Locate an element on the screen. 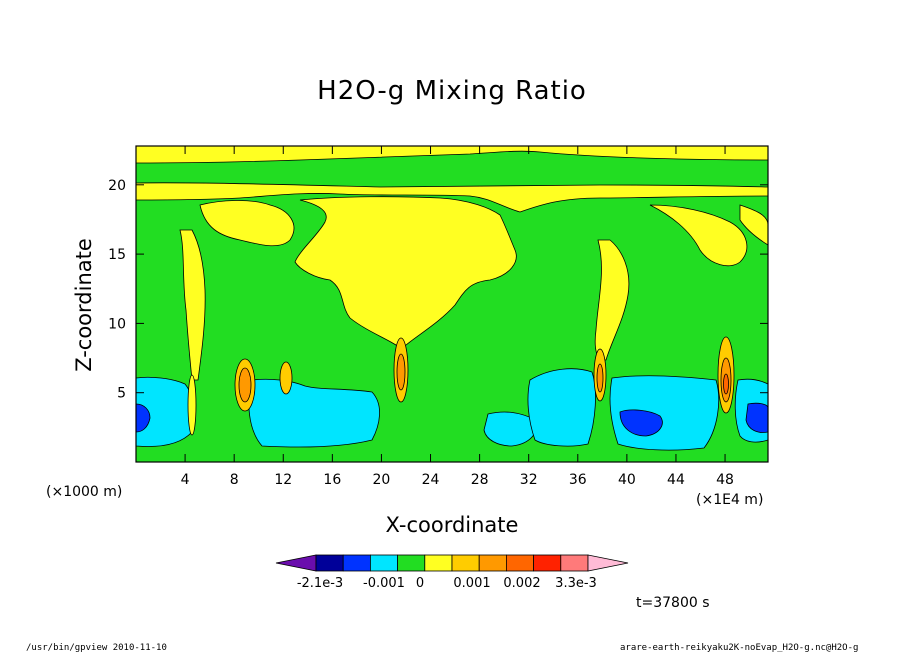 The height and width of the screenshot is (654, 904). x-tick-label: 36 is located at coordinates (578, 480).